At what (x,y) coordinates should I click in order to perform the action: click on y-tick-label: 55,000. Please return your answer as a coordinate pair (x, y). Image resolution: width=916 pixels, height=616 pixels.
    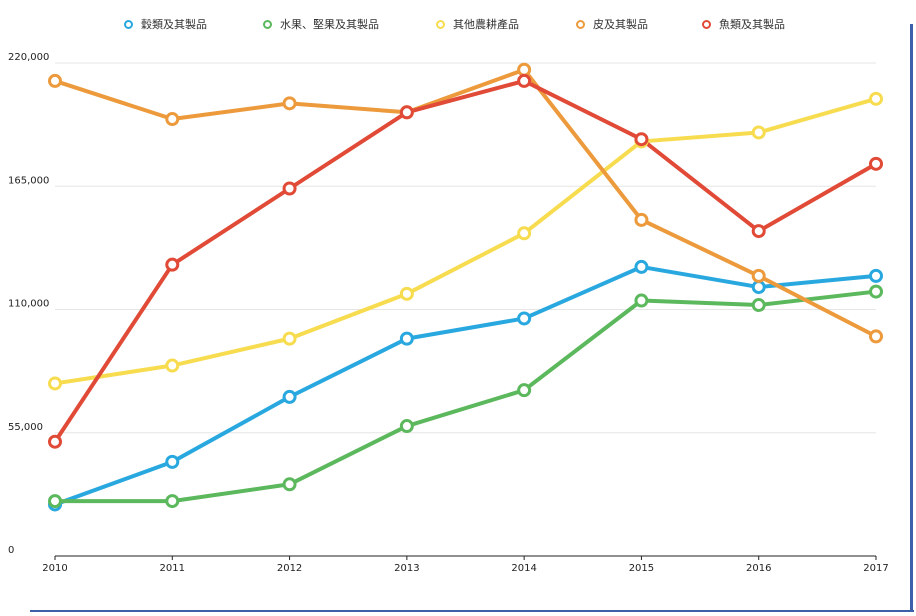
    Looking at the image, I should click on (25, 427).